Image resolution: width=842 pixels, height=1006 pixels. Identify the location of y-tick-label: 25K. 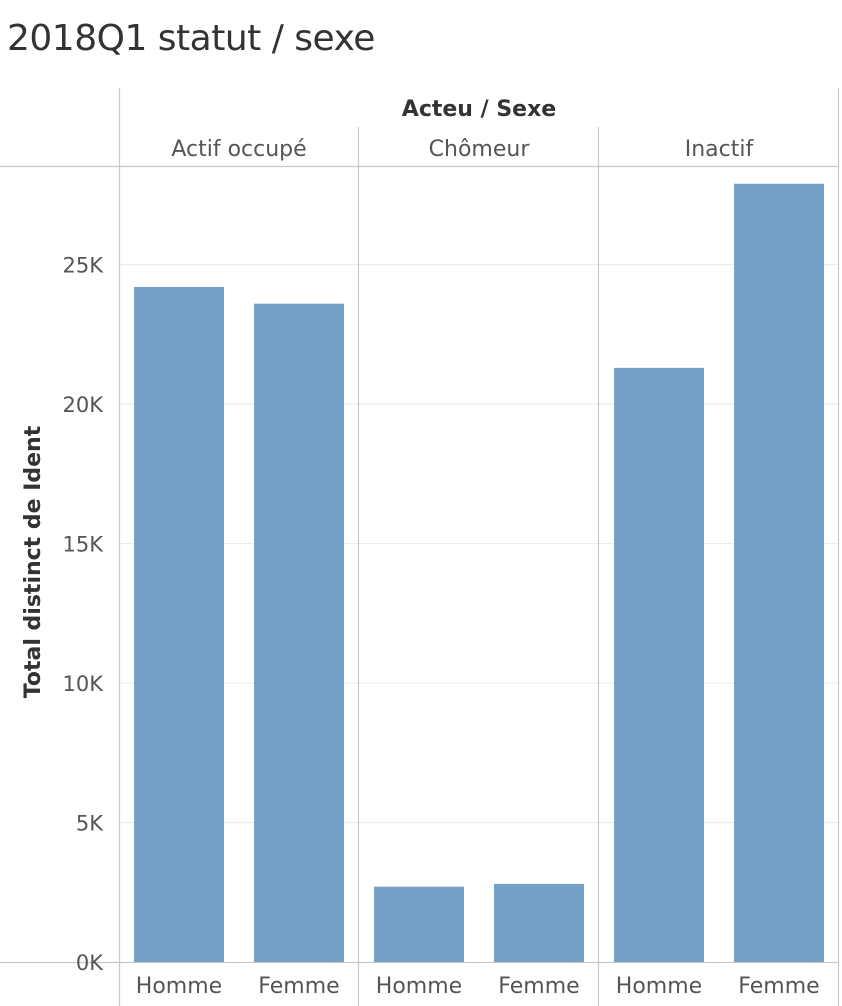
(84, 266).